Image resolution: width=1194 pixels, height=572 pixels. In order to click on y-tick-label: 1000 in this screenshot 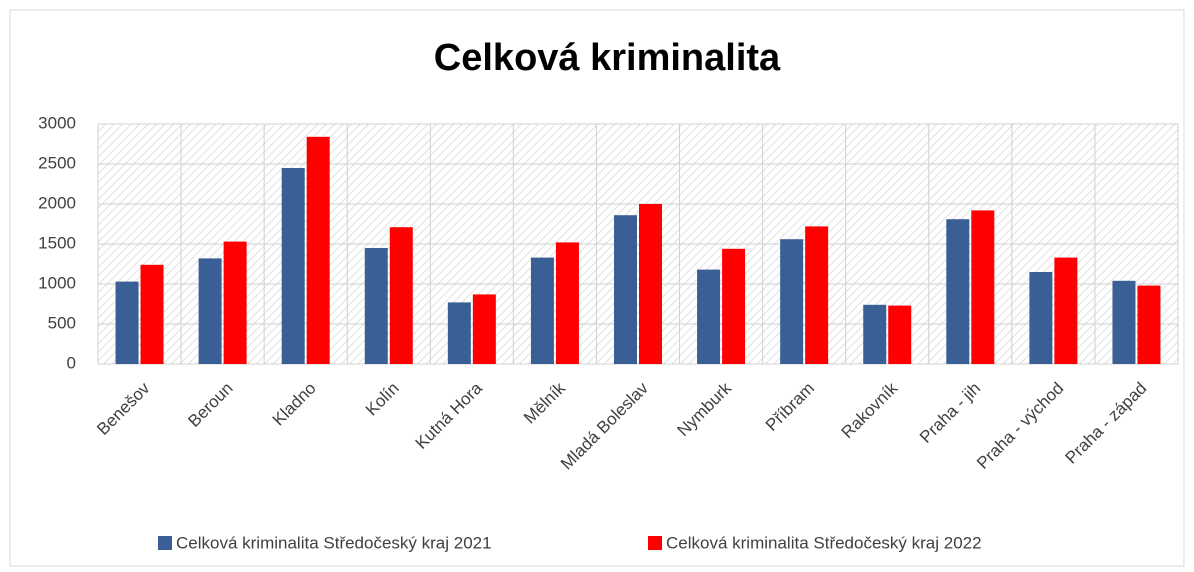, I will do `click(57, 282)`.